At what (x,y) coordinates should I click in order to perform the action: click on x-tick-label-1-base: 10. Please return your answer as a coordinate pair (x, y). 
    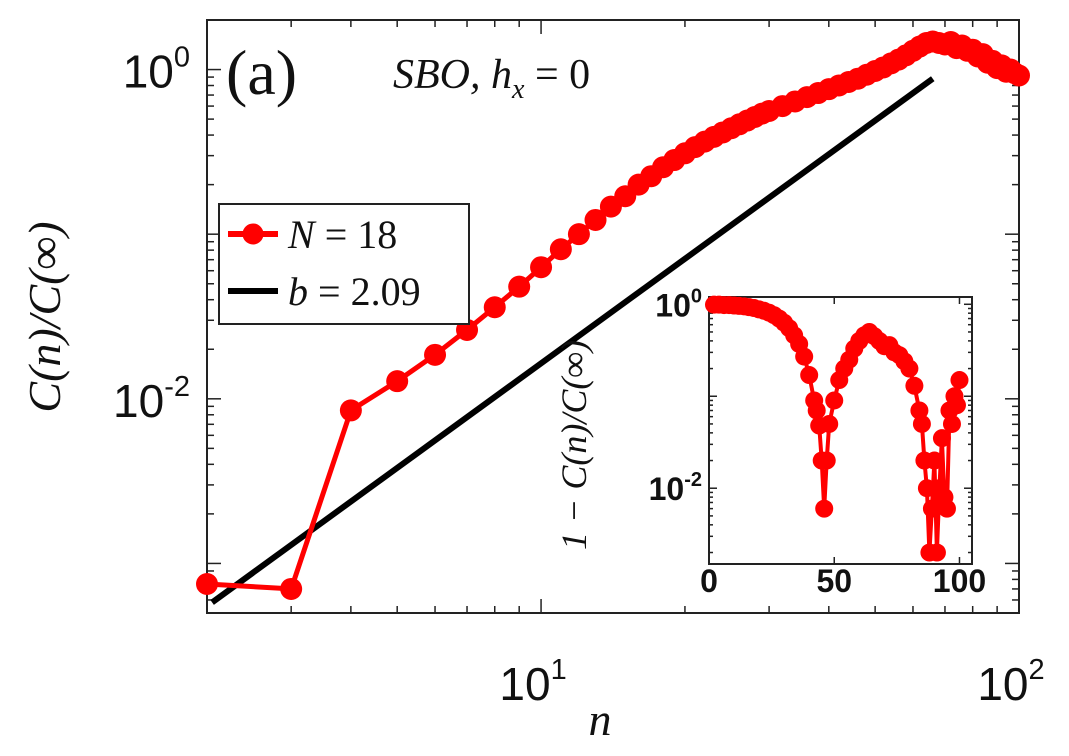
    Looking at the image, I should click on (1002, 684).